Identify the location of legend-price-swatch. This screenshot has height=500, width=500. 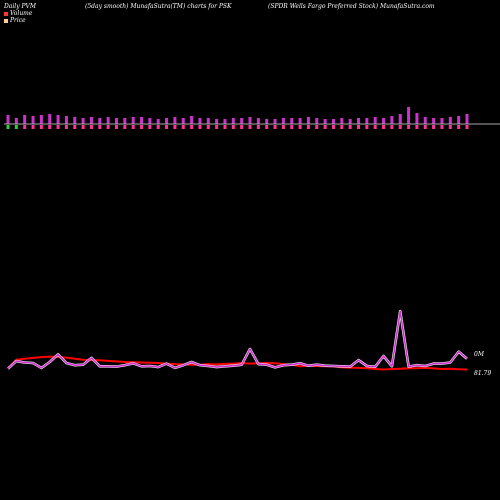
(6, 20).